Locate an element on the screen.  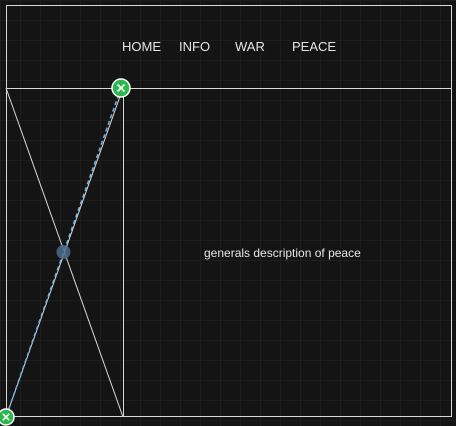
nav-item-peace: PEACE is located at coordinates (314, 46).